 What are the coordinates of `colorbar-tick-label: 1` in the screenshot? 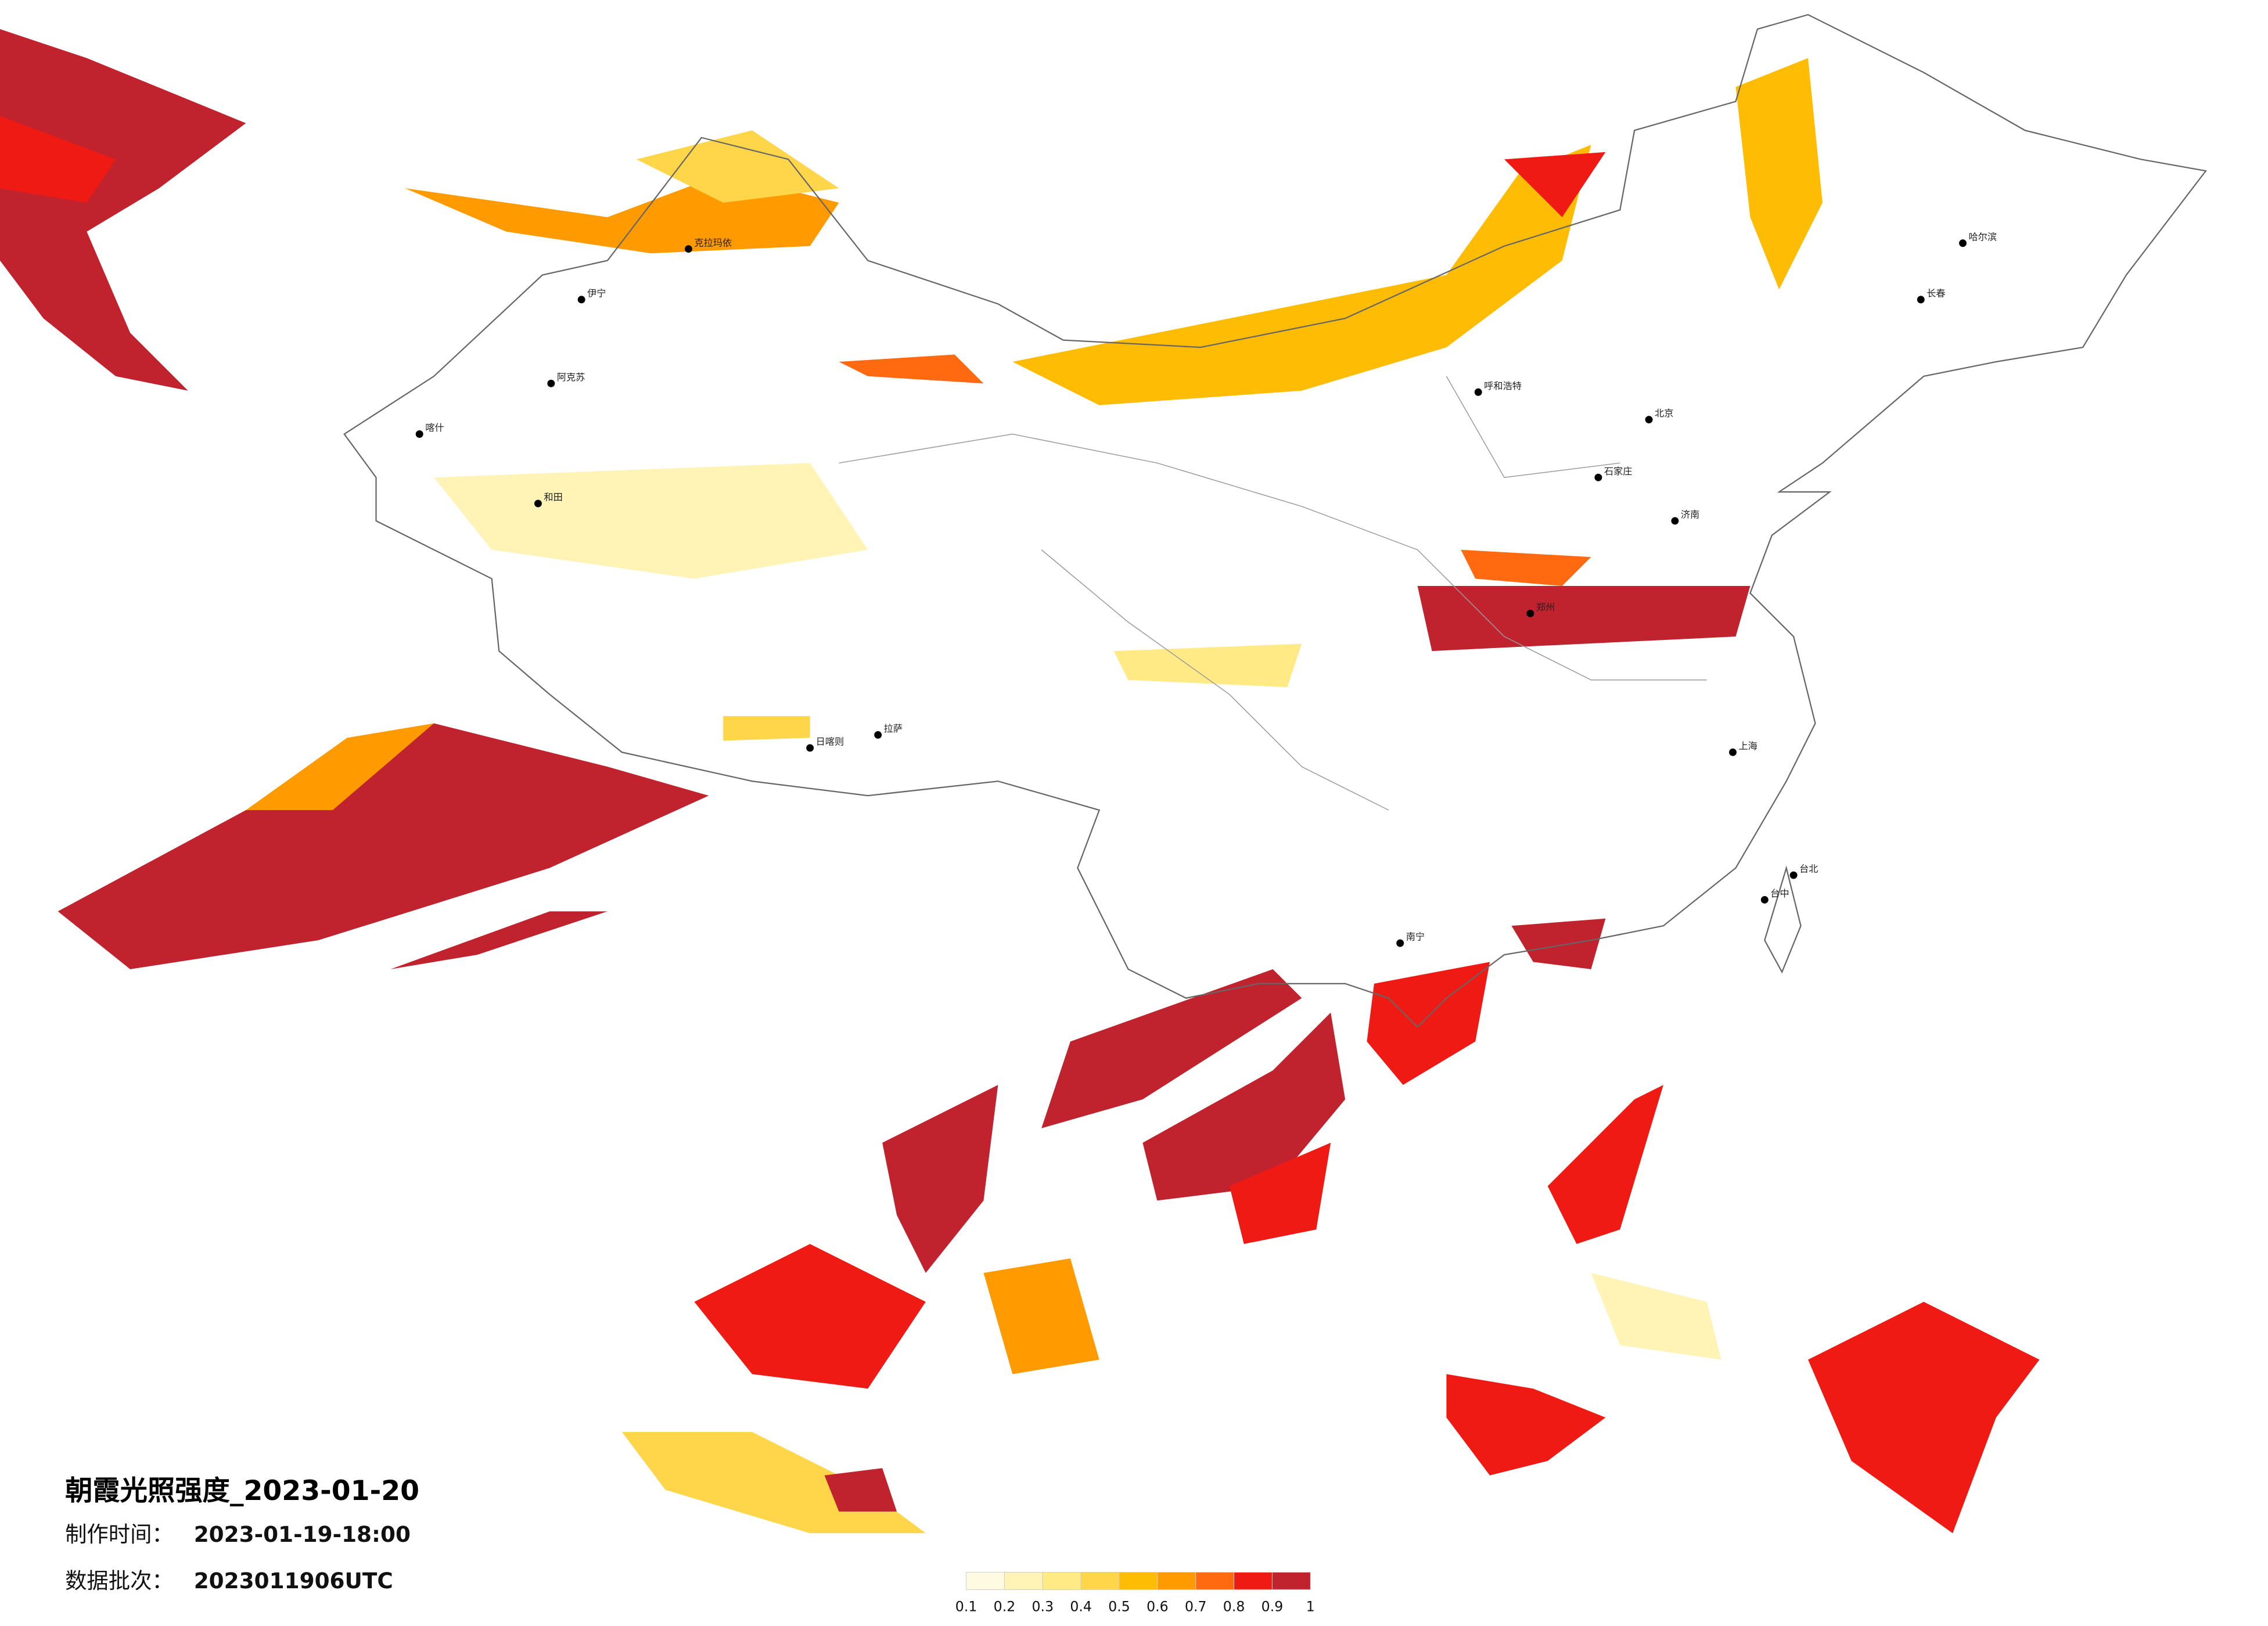 It's located at (1310, 1607).